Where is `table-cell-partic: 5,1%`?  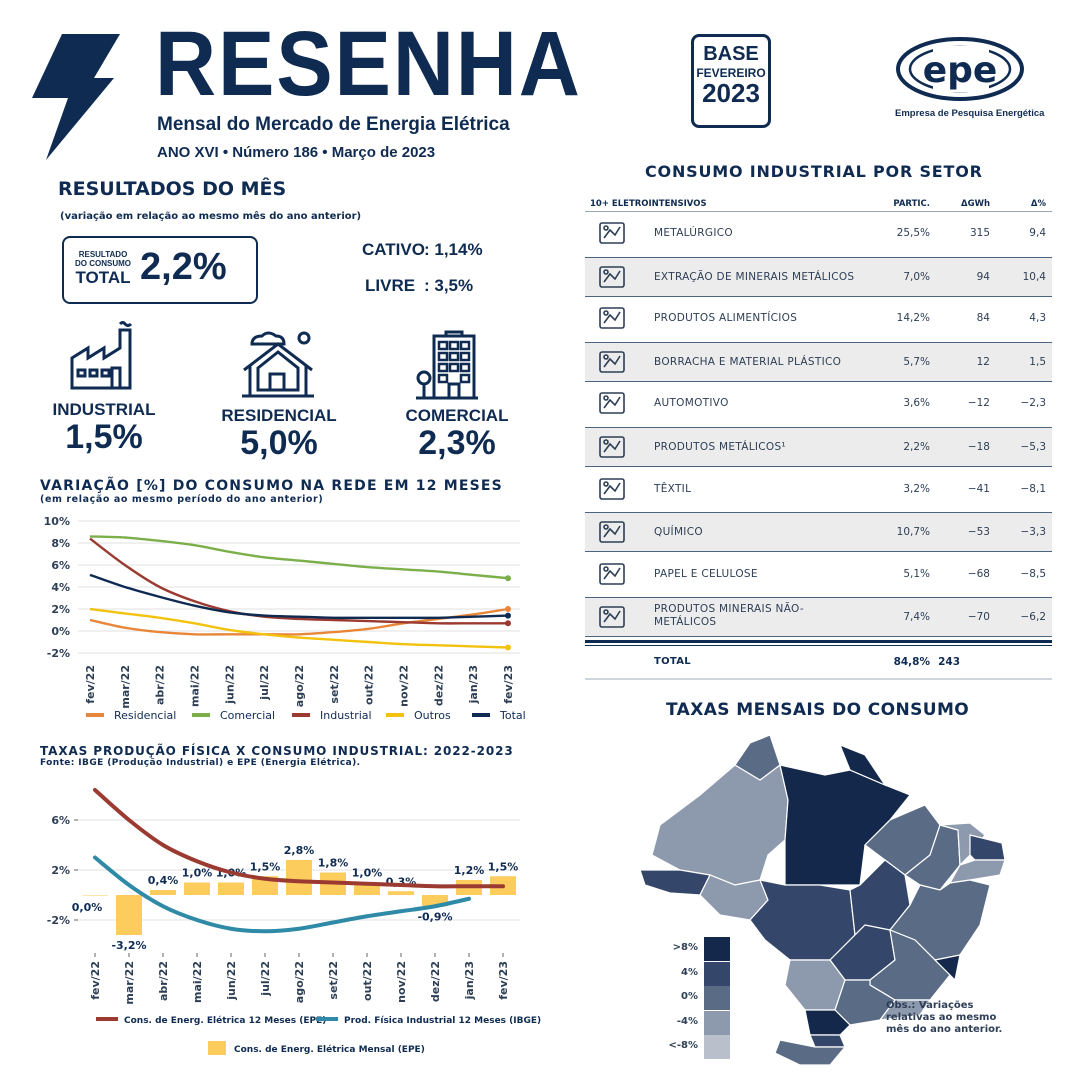
table-cell-partic: 5,1% is located at coordinates (916, 573).